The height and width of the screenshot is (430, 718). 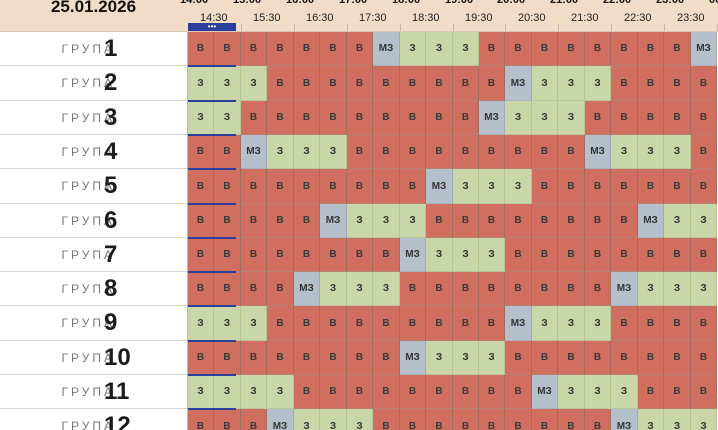 I want to click on group-label: ГРУПА 3, so click(x=93, y=118).